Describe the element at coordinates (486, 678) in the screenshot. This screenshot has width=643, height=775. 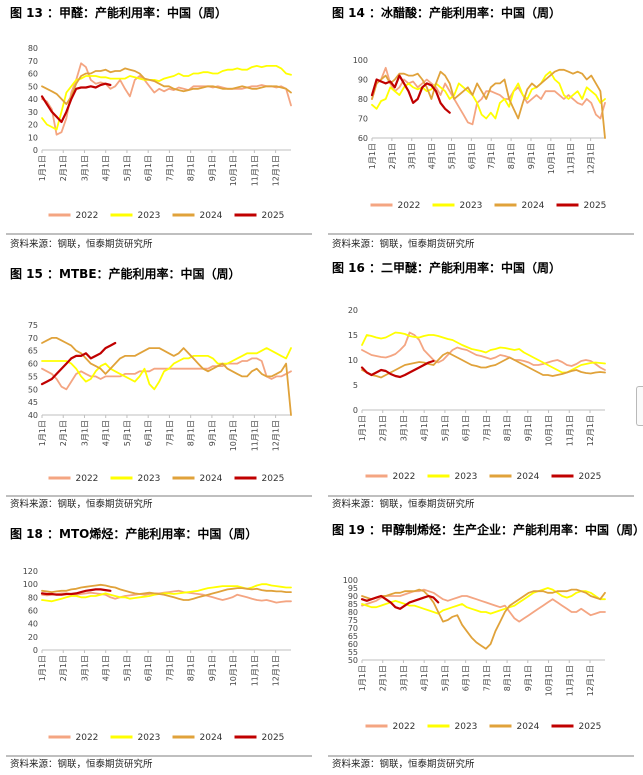
I see `x-tick-label: 7月1日` at that location.